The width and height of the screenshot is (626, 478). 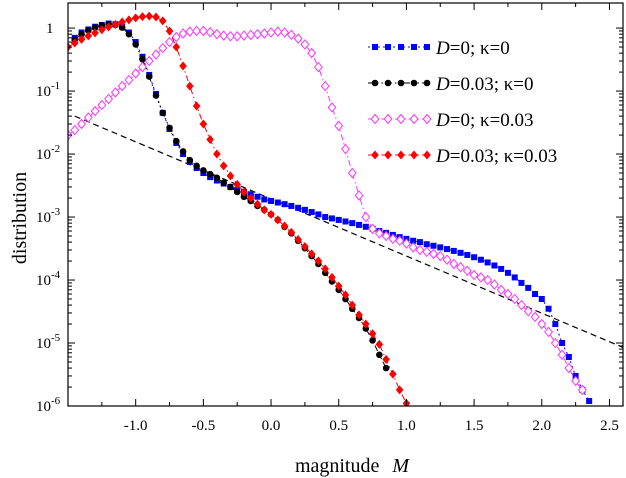 What do you see at coordinates (474, 426) in the screenshot?
I see `x-tick-label: 1.5` at bounding box center [474, 426].